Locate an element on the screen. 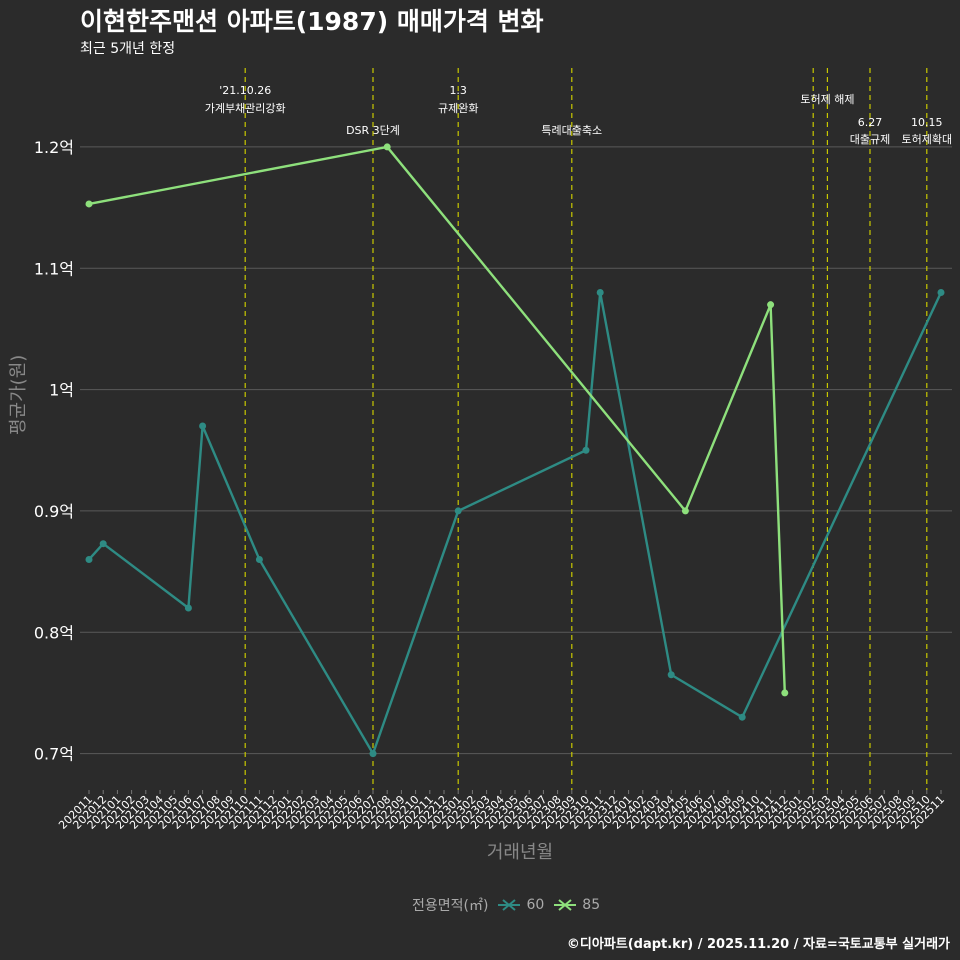 This screenshot has width=960, height=960. y-tick-label: 1억 is located at coordinates (61, 390).